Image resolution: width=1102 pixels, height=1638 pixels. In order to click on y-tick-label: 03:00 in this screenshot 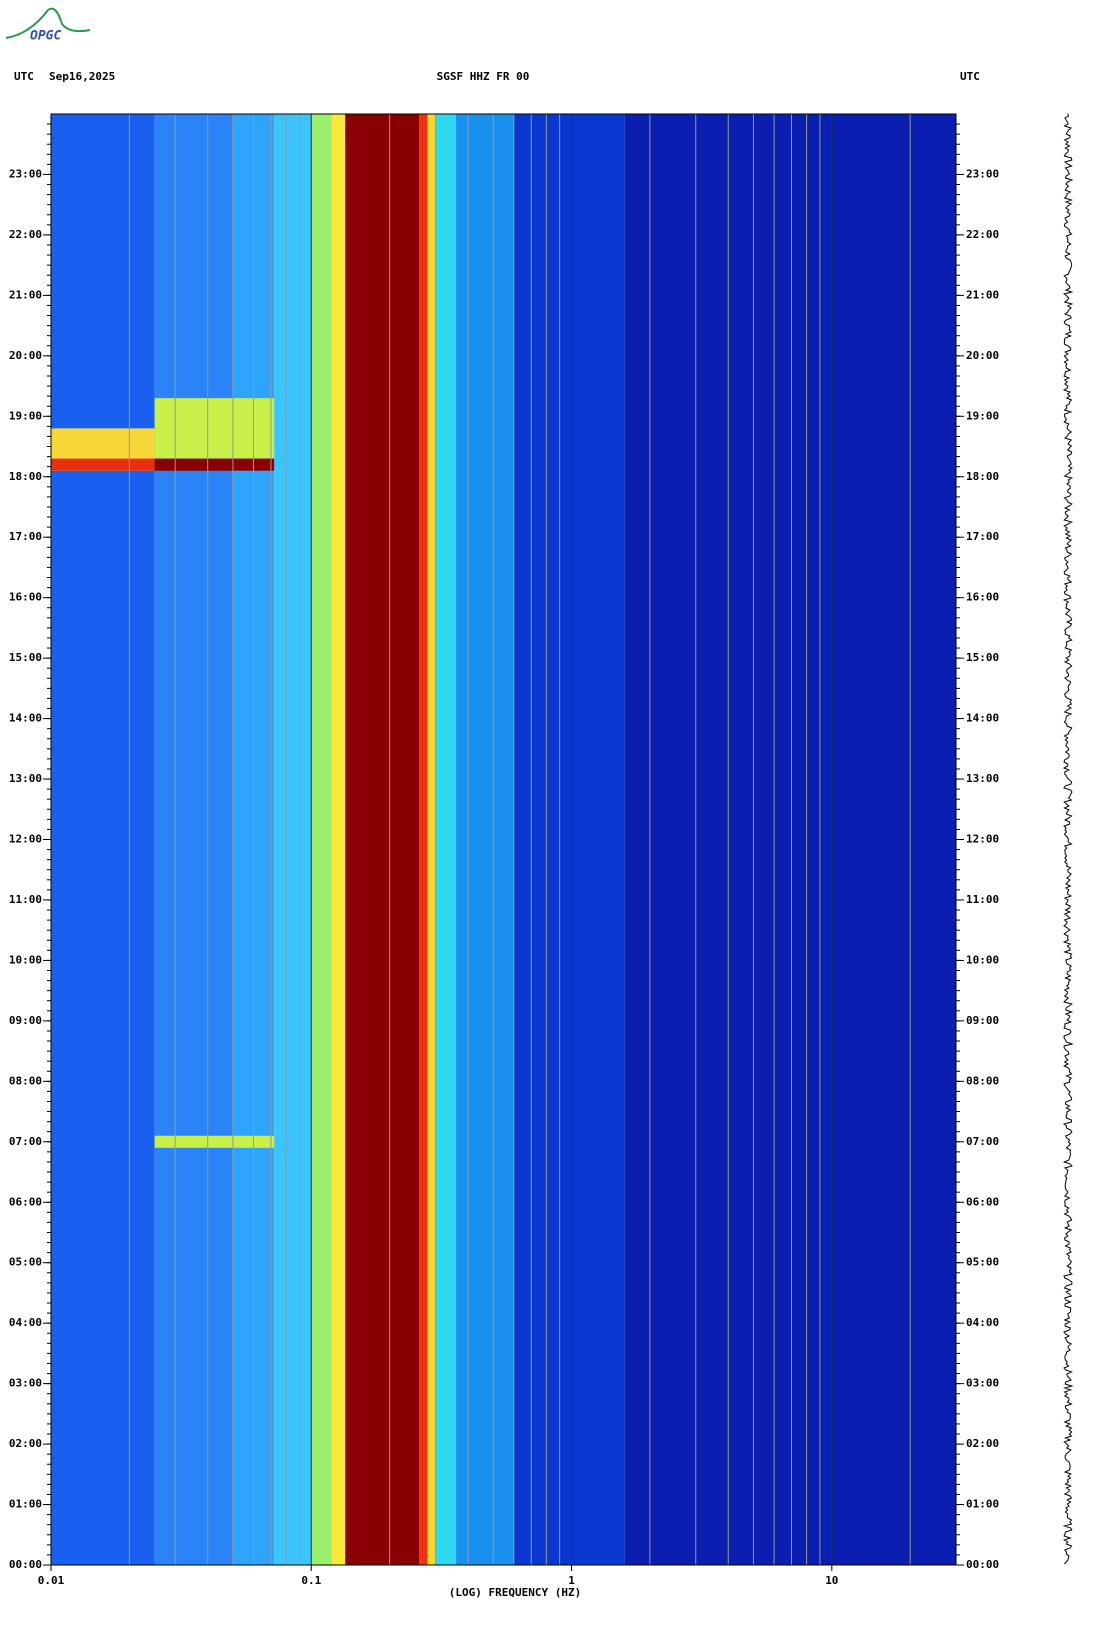, I will do `click(25, 1383)`.